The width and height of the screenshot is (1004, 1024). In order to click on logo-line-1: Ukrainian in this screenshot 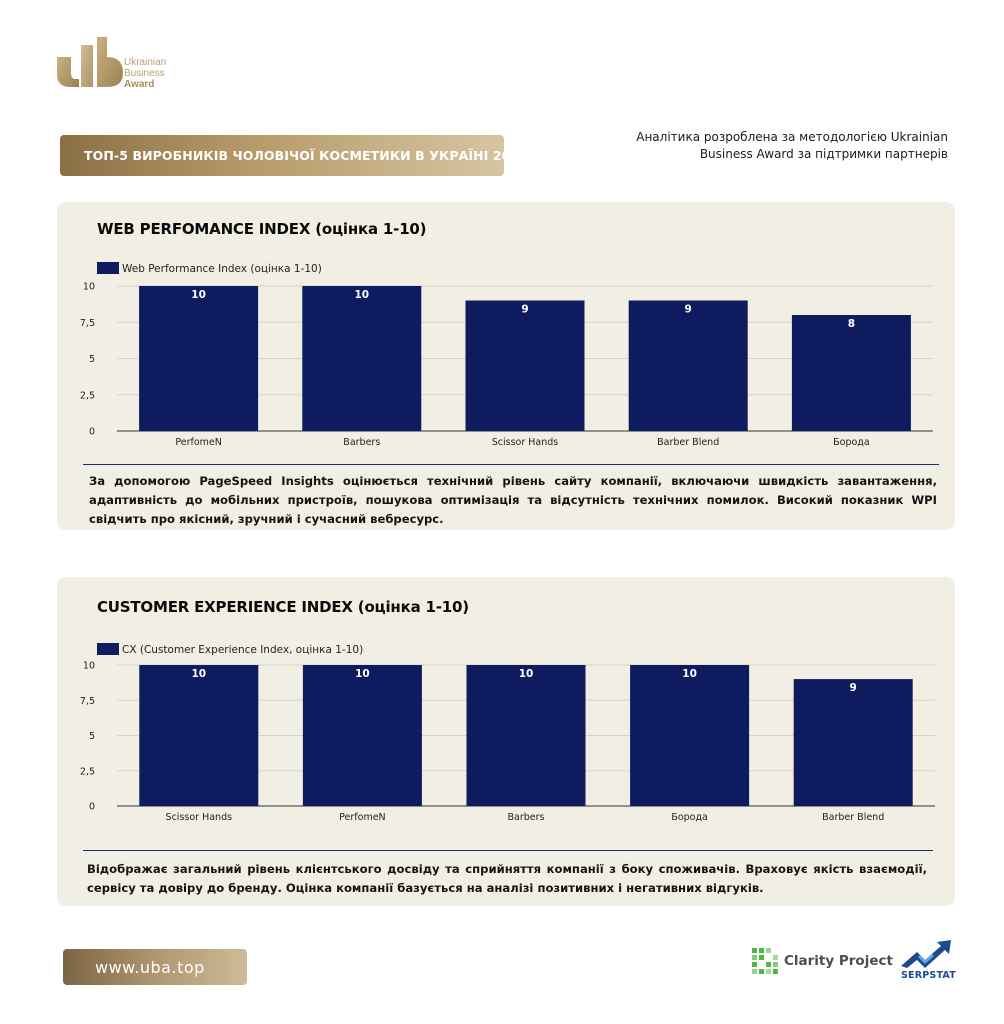, I will do `click(145, 62)`.